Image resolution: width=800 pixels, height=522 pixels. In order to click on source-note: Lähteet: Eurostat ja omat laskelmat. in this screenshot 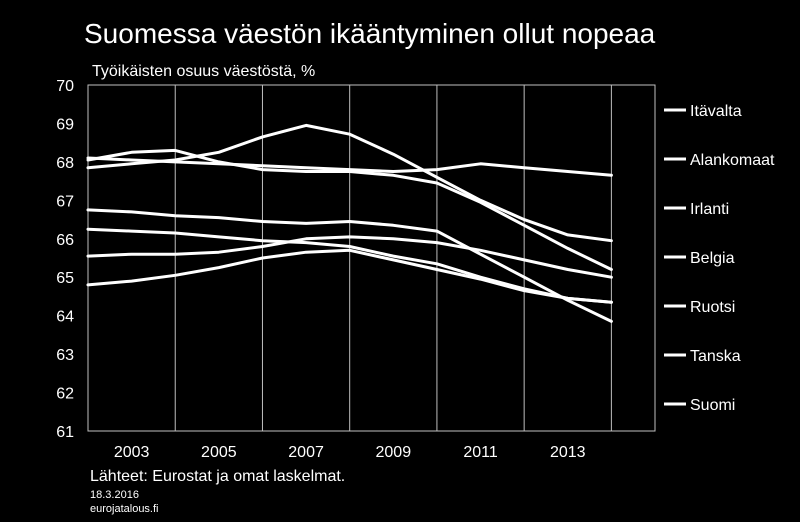, I will do `click(218, 476)`.